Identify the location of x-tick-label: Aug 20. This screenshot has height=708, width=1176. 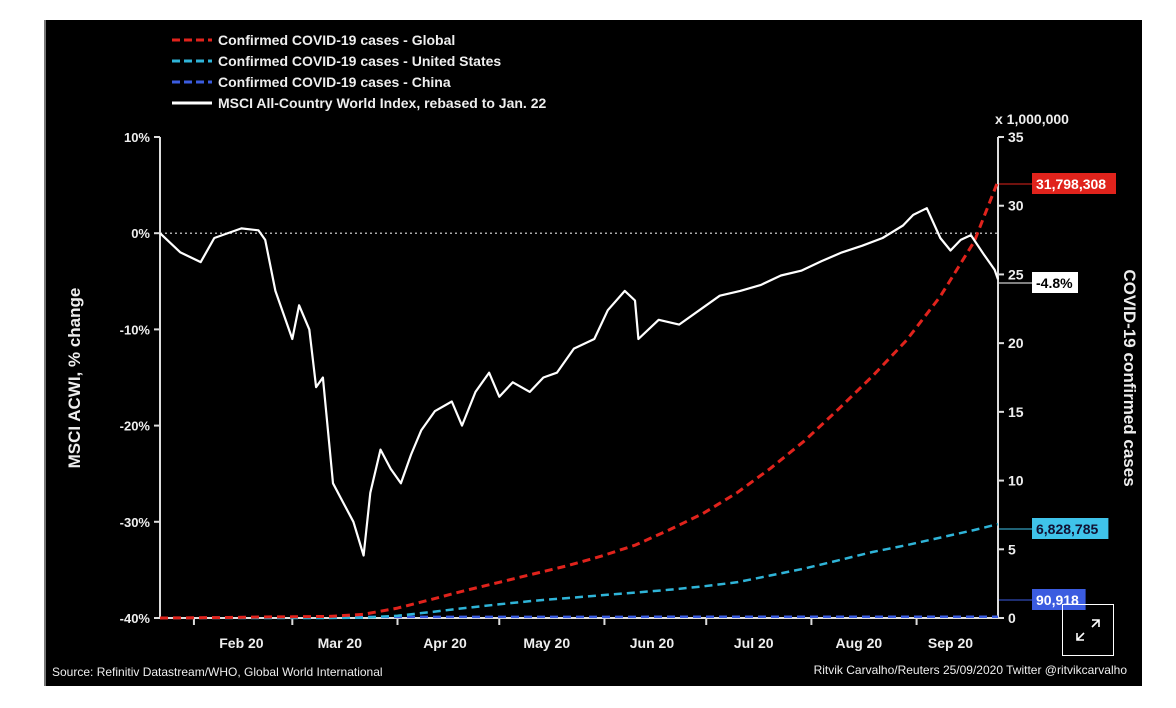
(859, 643).